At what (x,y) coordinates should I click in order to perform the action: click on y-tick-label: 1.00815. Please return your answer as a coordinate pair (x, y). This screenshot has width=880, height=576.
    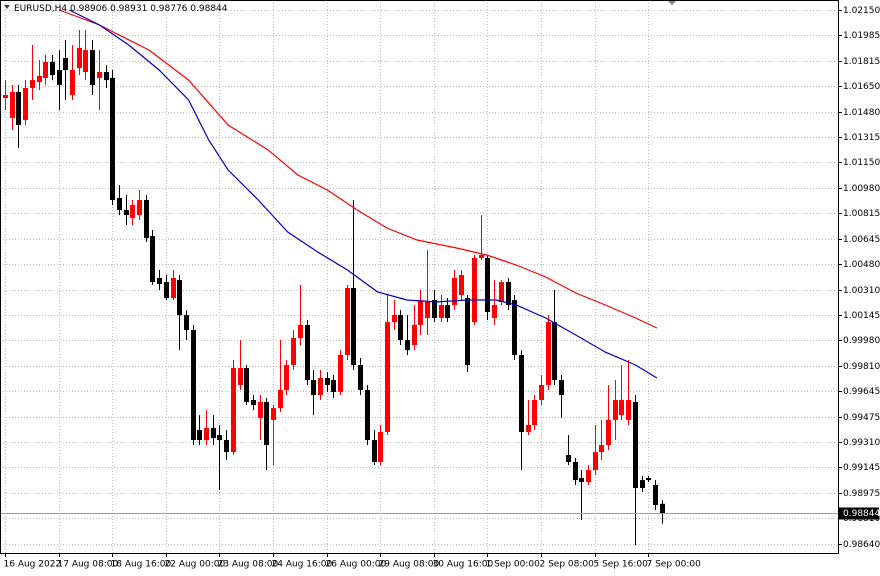
    Looking at the image, I should click on (861, 214).